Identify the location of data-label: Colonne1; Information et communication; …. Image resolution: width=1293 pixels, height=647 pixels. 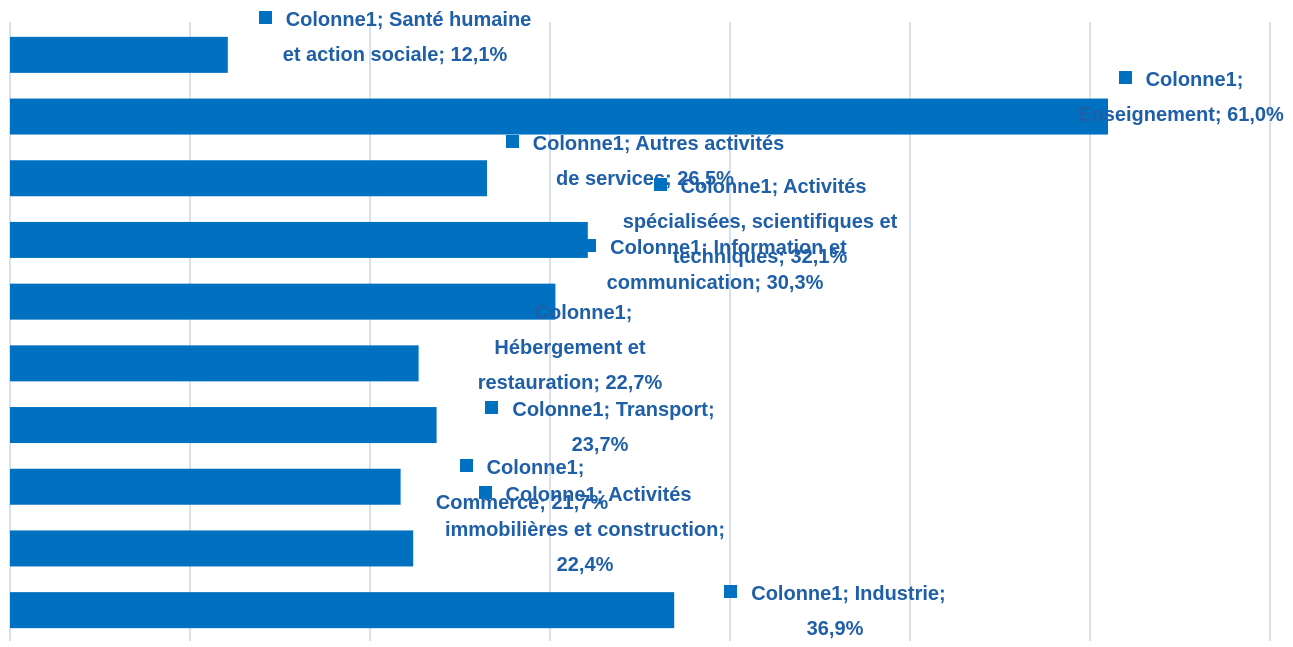
(715, 266).